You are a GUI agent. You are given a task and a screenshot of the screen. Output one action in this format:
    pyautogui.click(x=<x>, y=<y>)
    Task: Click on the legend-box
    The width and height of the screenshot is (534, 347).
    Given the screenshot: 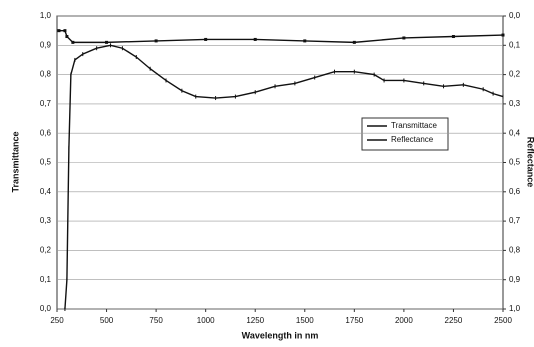 What is the action you would take?
    pyautogui.click(x=405, y=134)
    